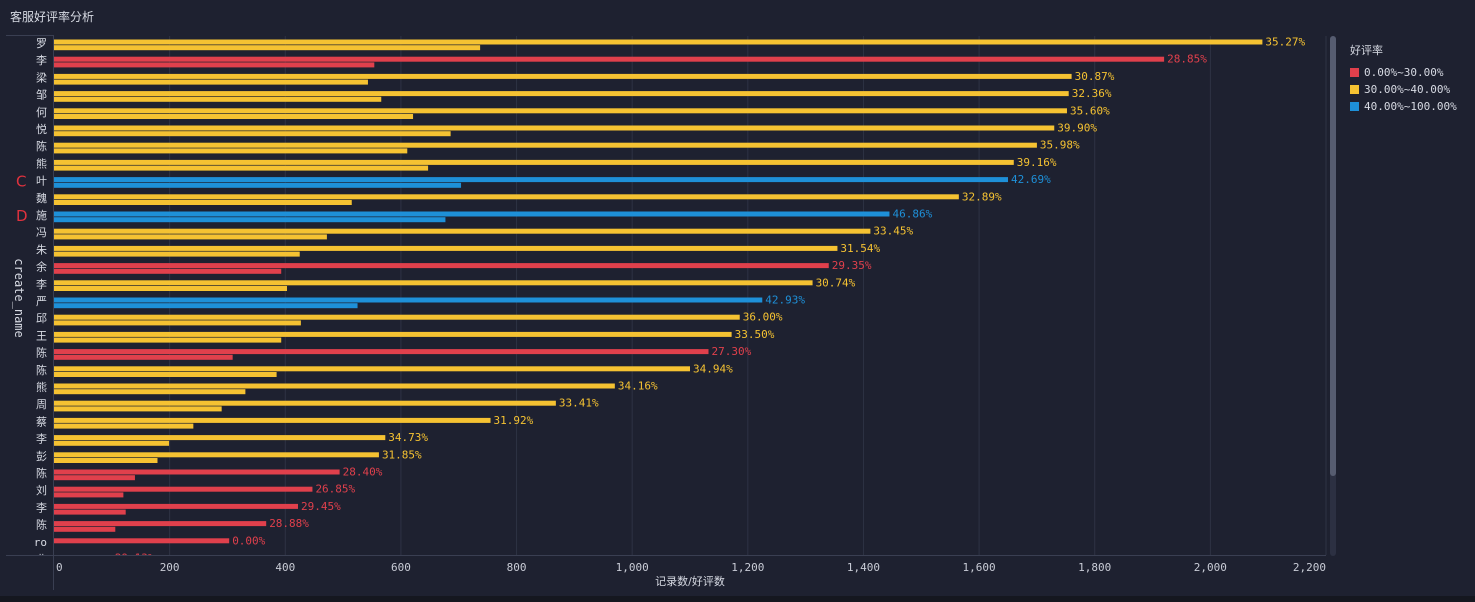  What do you see at coordinates (41, 335) in the screenshot?
I see `y-tick-label: 王` at bounding box center [41, 335].